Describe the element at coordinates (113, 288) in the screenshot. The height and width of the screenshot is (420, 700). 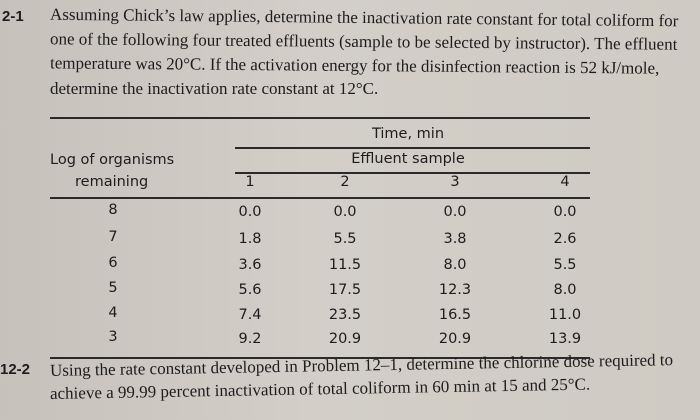
I see `row-label: 5` at that location.